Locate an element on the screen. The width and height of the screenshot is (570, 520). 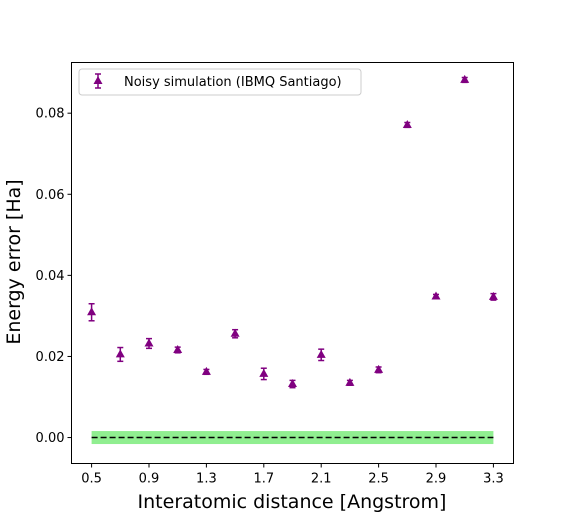
x-tick-label: 2.9 is located at coordinates (436, 479).